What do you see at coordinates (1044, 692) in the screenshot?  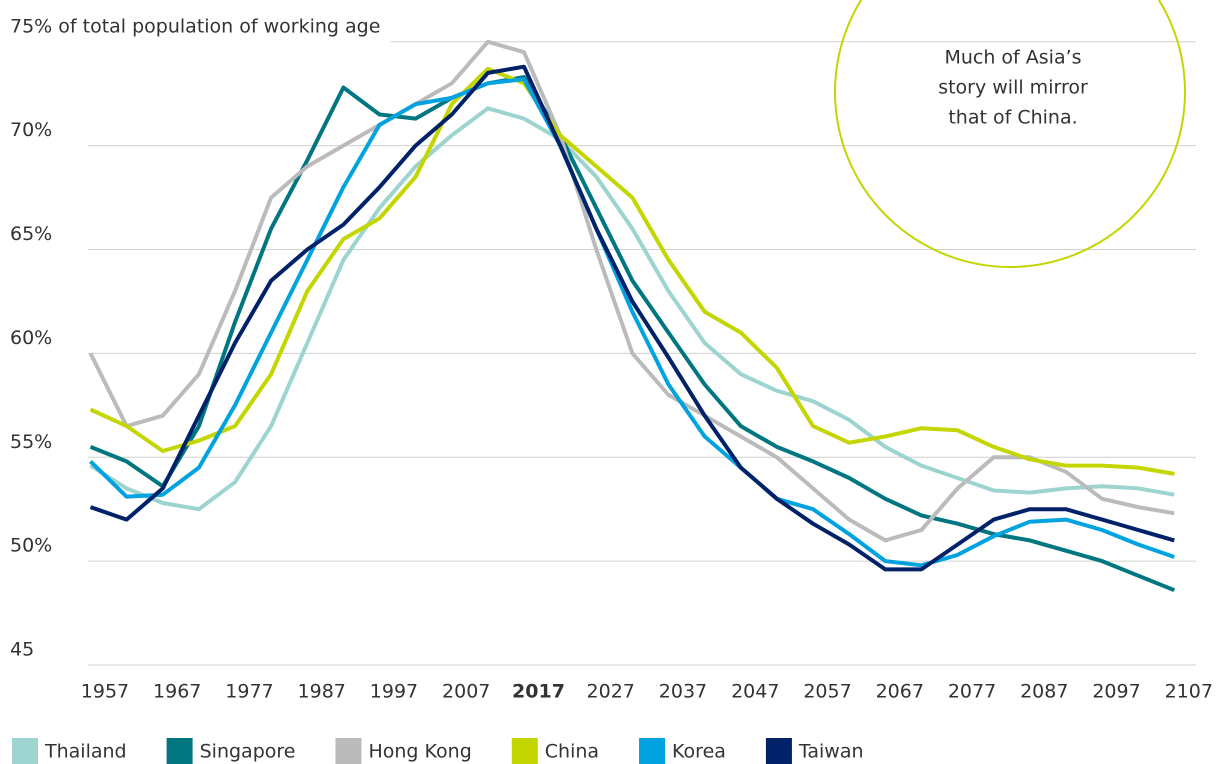 I see `x-tick-label: 2087` at bounding box center [1044, 692].